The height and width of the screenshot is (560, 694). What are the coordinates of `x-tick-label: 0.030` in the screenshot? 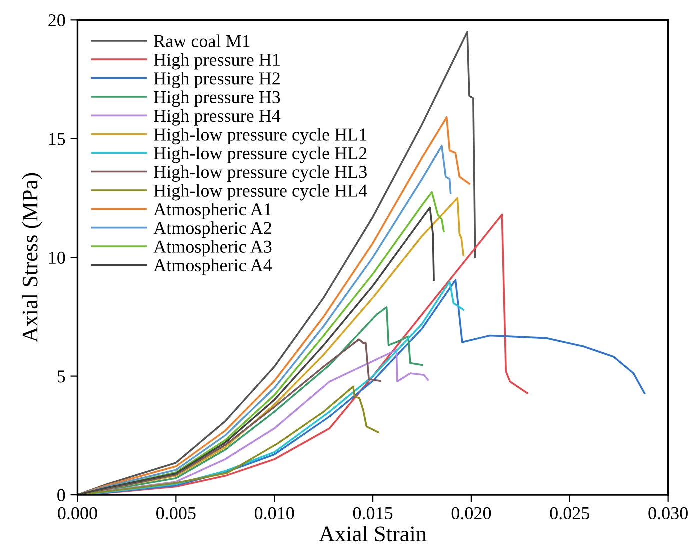 It's located at (668, 513).